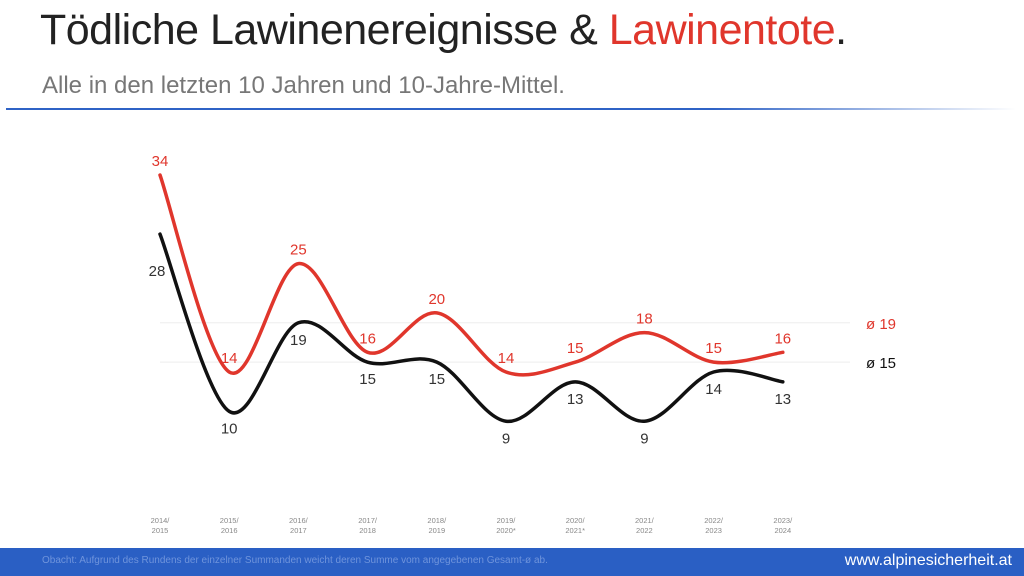 This screenshot has height=576, width=1024. I want to click on data-label: 25, so click(298, 250).